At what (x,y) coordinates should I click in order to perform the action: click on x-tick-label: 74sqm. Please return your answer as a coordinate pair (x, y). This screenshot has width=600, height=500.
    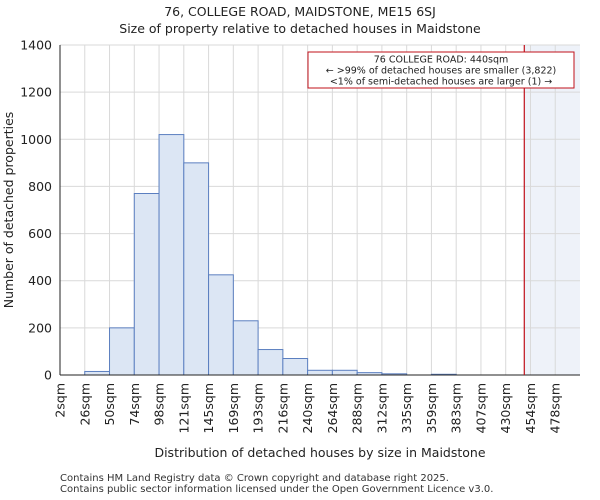
    Looking at the image, I should click on (134, 404).